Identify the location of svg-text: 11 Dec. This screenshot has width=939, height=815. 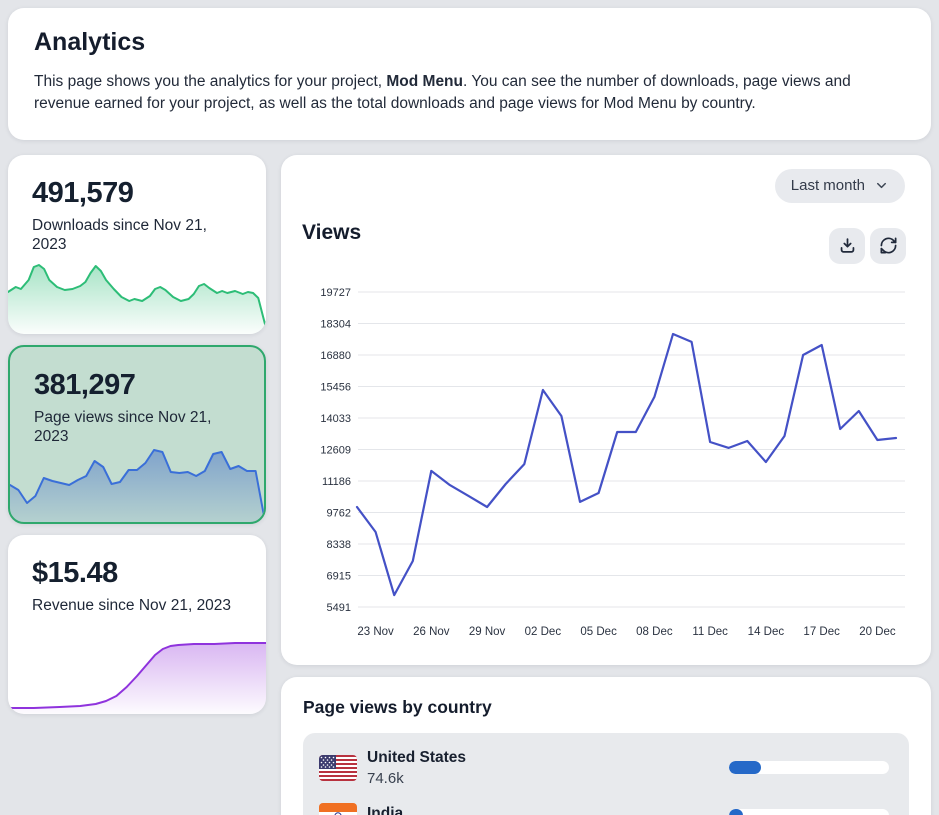
(710, 632).